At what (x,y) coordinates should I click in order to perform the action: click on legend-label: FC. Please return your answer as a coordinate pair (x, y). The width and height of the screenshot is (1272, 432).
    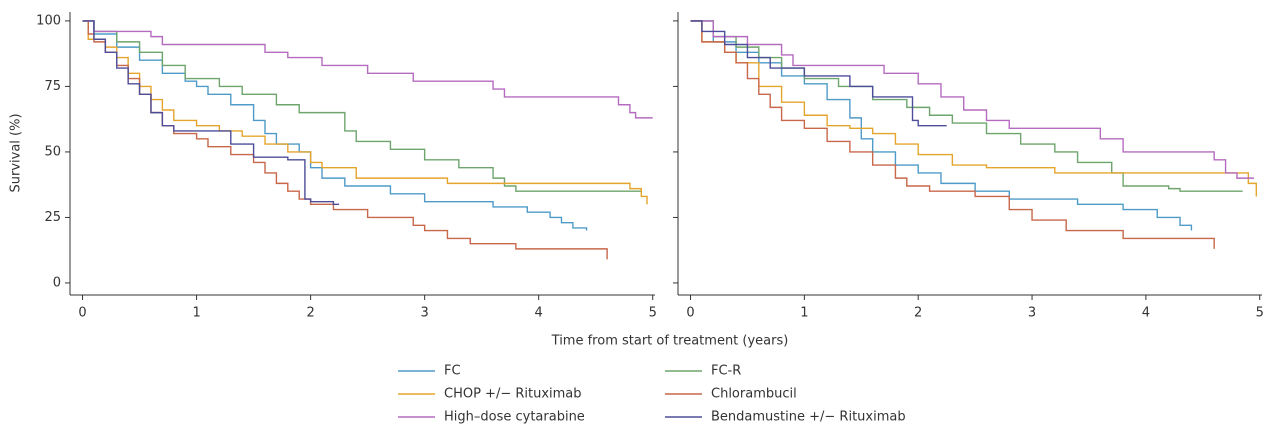
    Looking at the image, I should click on (452, 371).